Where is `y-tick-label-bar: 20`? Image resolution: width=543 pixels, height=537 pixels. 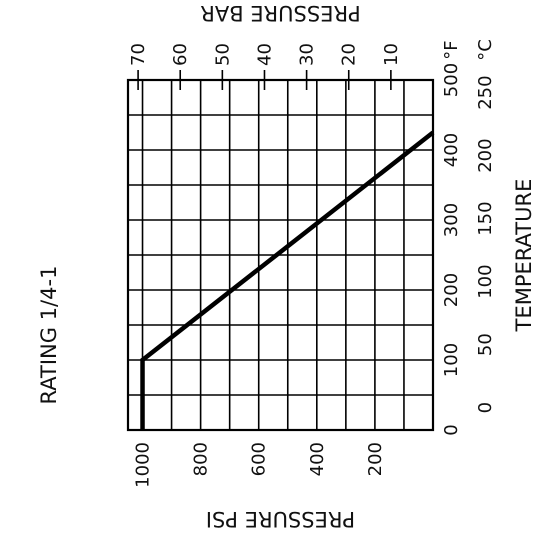 y-tick-label-bar: 20 is located at coordinates (349, 54).